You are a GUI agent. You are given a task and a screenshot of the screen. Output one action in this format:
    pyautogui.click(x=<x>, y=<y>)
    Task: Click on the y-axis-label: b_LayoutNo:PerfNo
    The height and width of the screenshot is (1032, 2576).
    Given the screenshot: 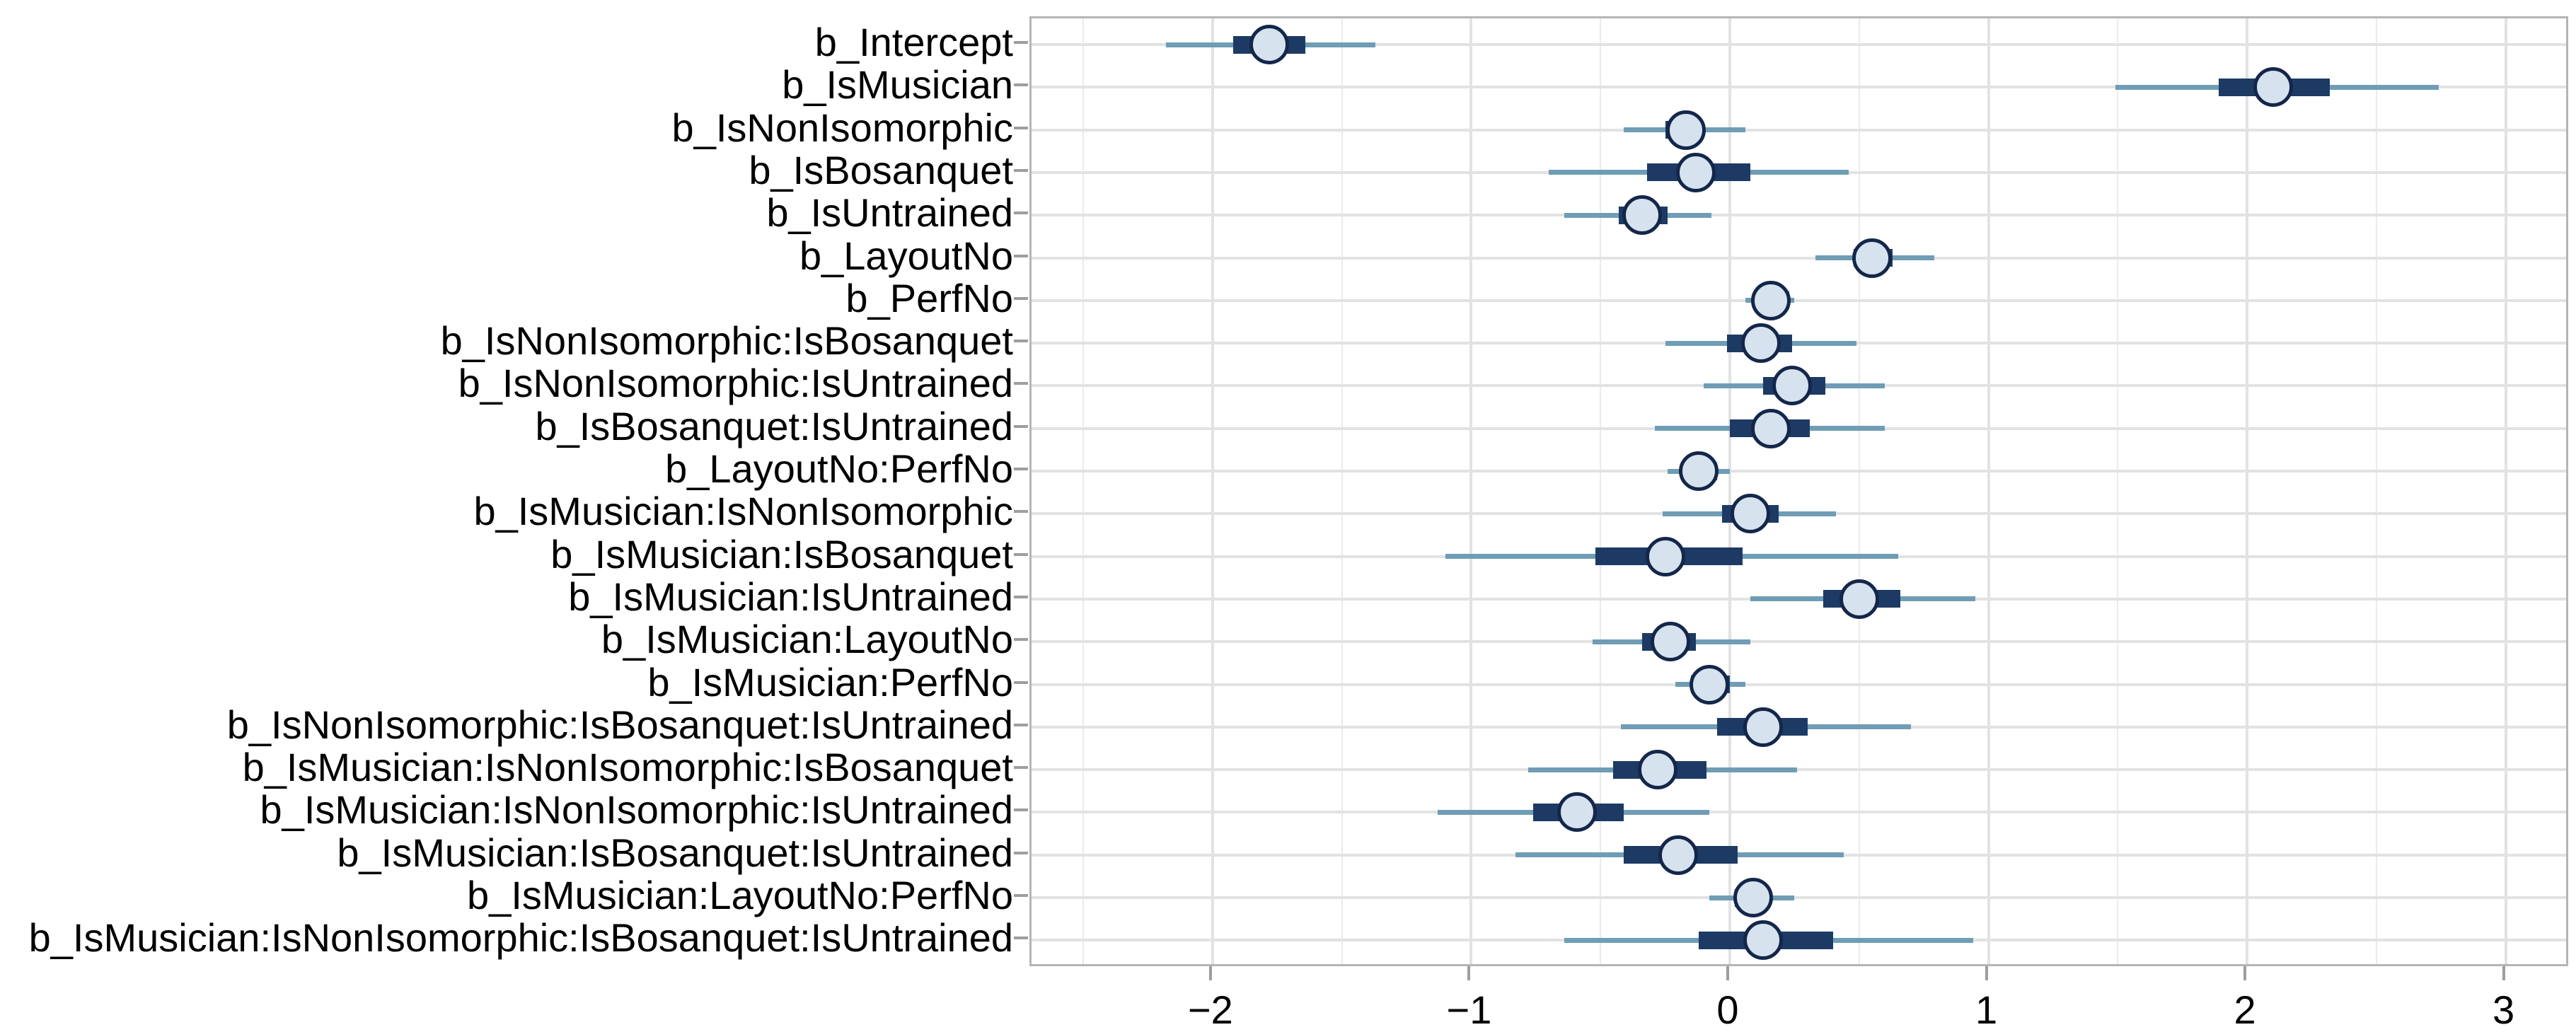 What is the action you would take?
    pyautogui.click(x=839, y=469)
    